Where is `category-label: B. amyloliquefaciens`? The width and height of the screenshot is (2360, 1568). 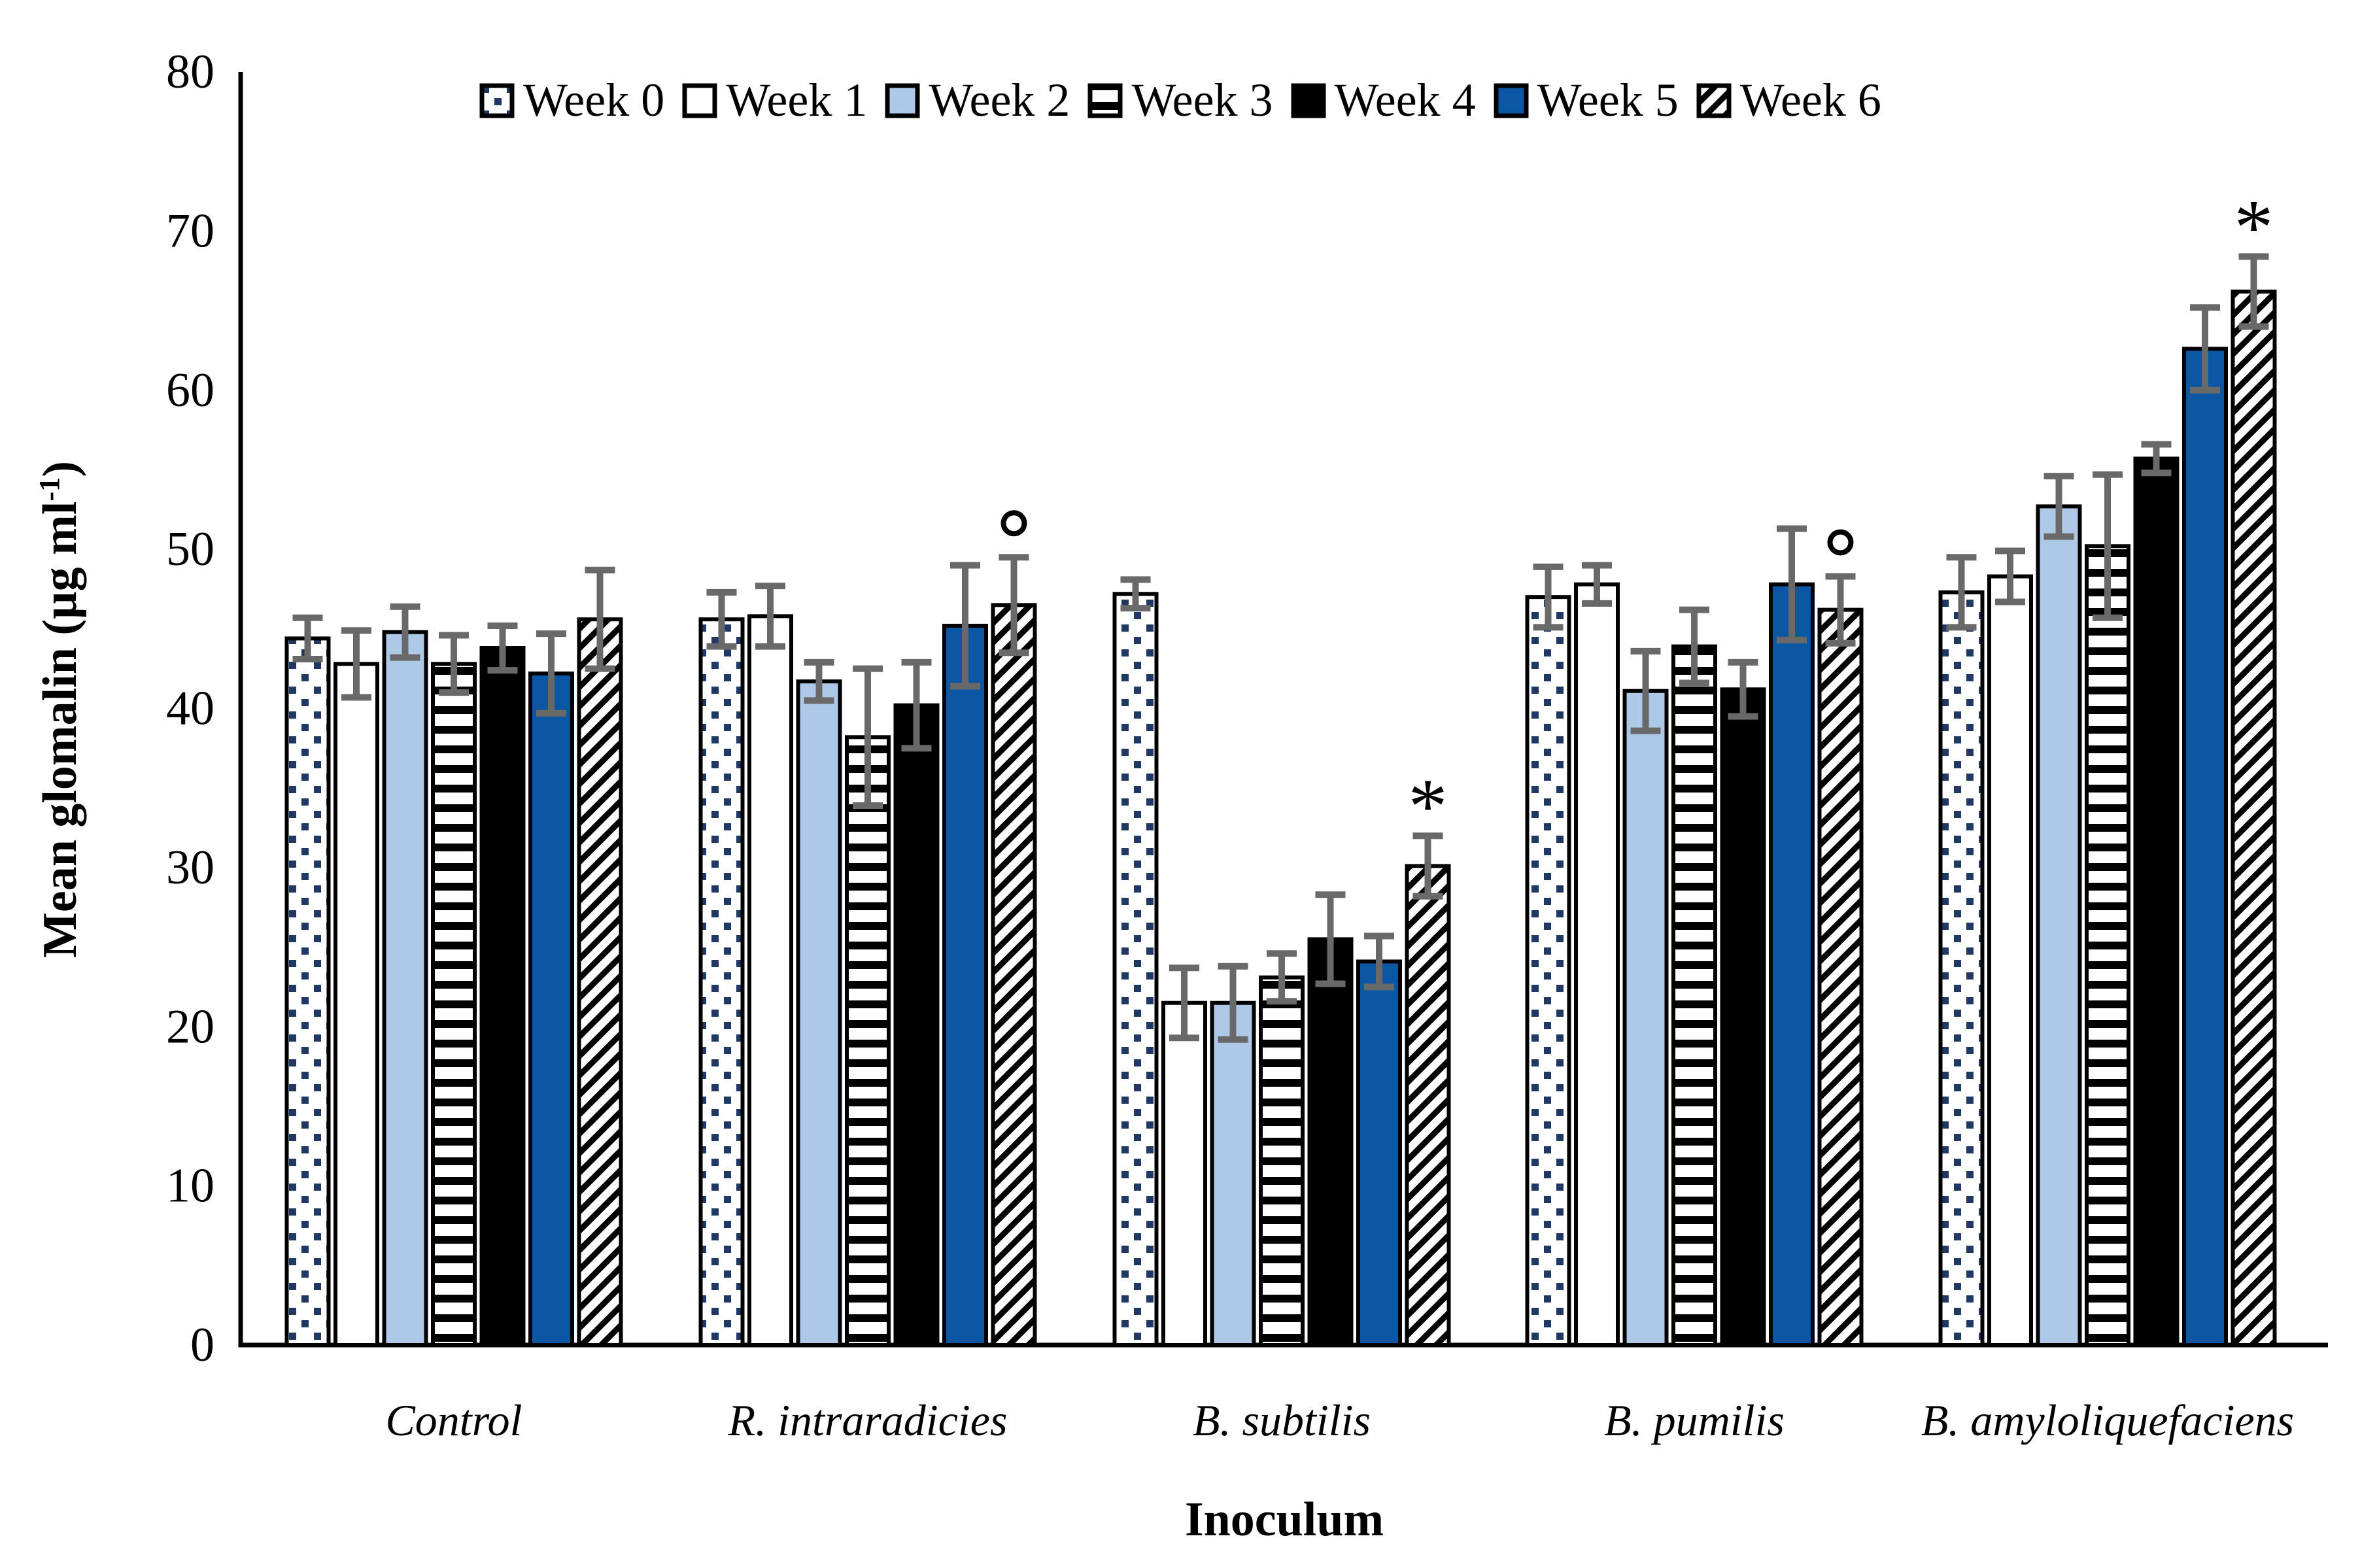 category-label: B. amyloliquefaciens is located at coordinates (2107, 1420).